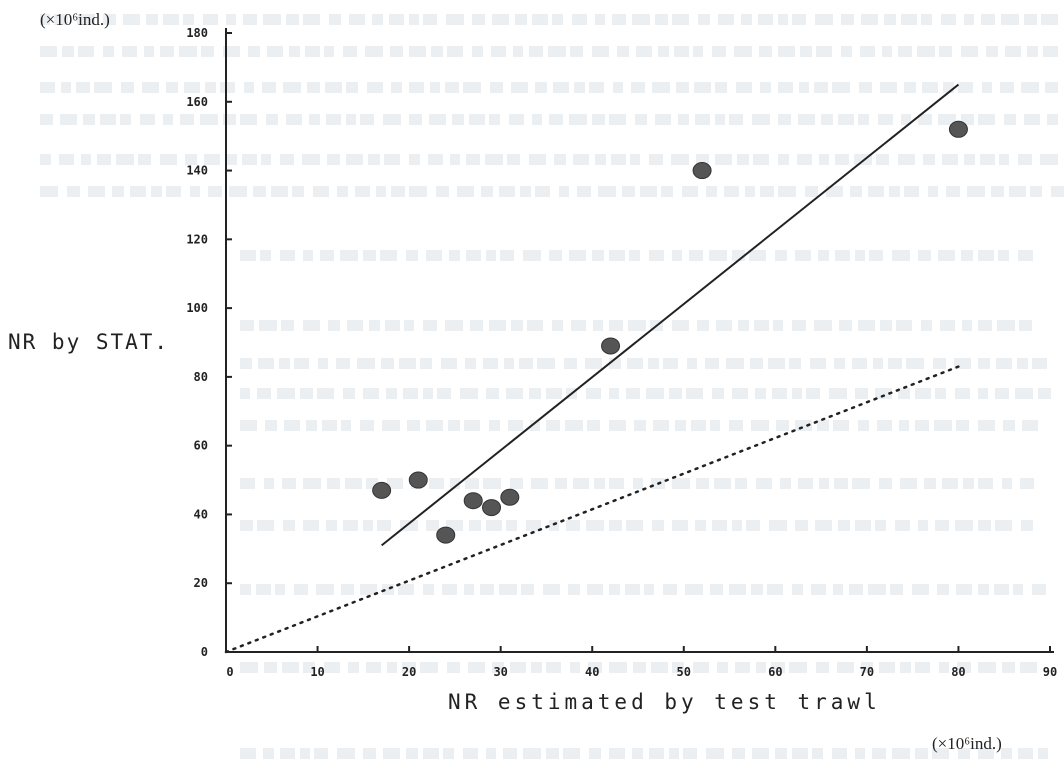 This screenshot has width=1064, height=762. What do you see at coordinates (197, 33) in the screenshot?
I see `y-tick-label: 180` at bounding box center [197, 33].